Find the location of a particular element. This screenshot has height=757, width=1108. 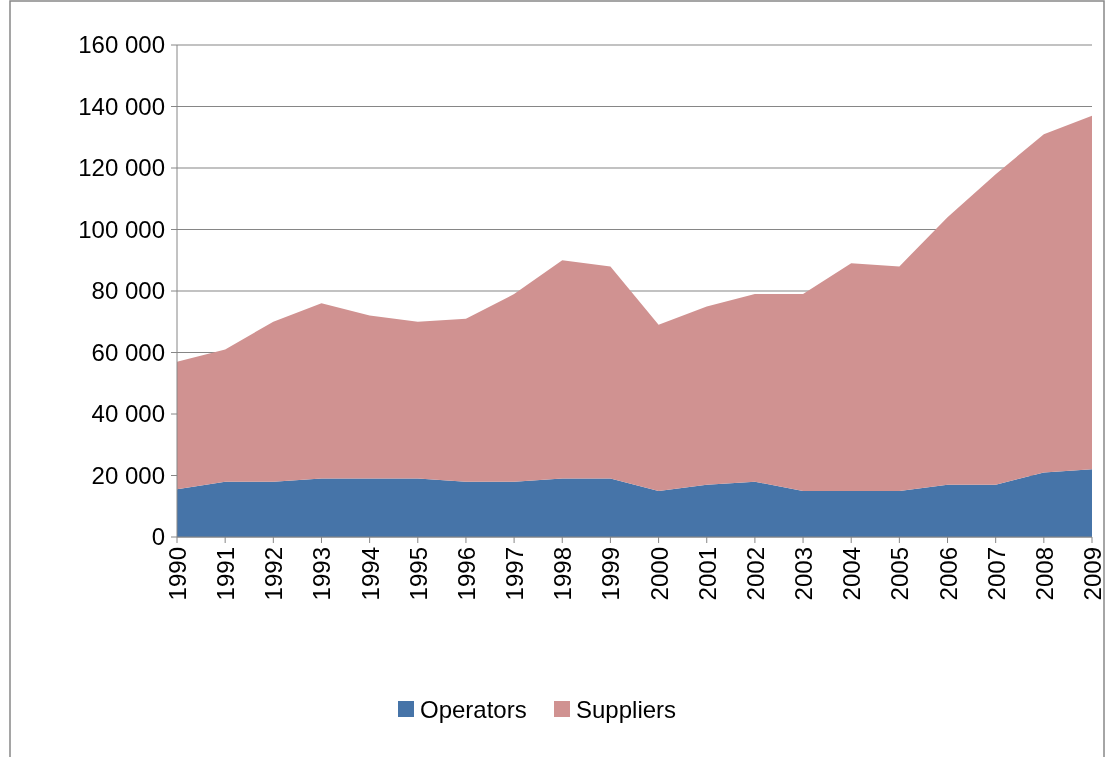

x-tick-label: 1993 is located at coordinates (322, 574).